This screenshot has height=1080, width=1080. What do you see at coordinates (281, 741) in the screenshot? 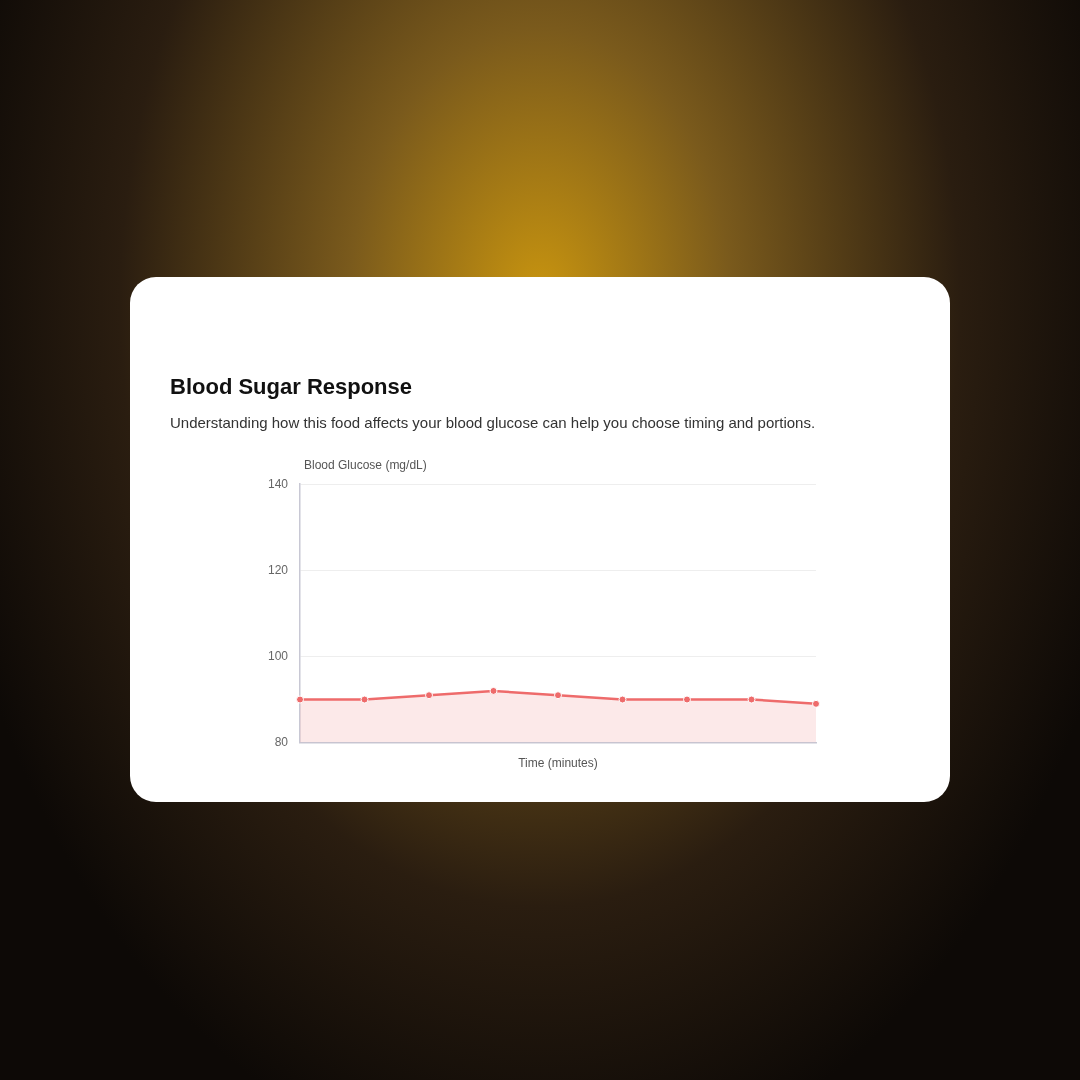
I see `y-tick-label: 80` at bounding box center [281, 741].